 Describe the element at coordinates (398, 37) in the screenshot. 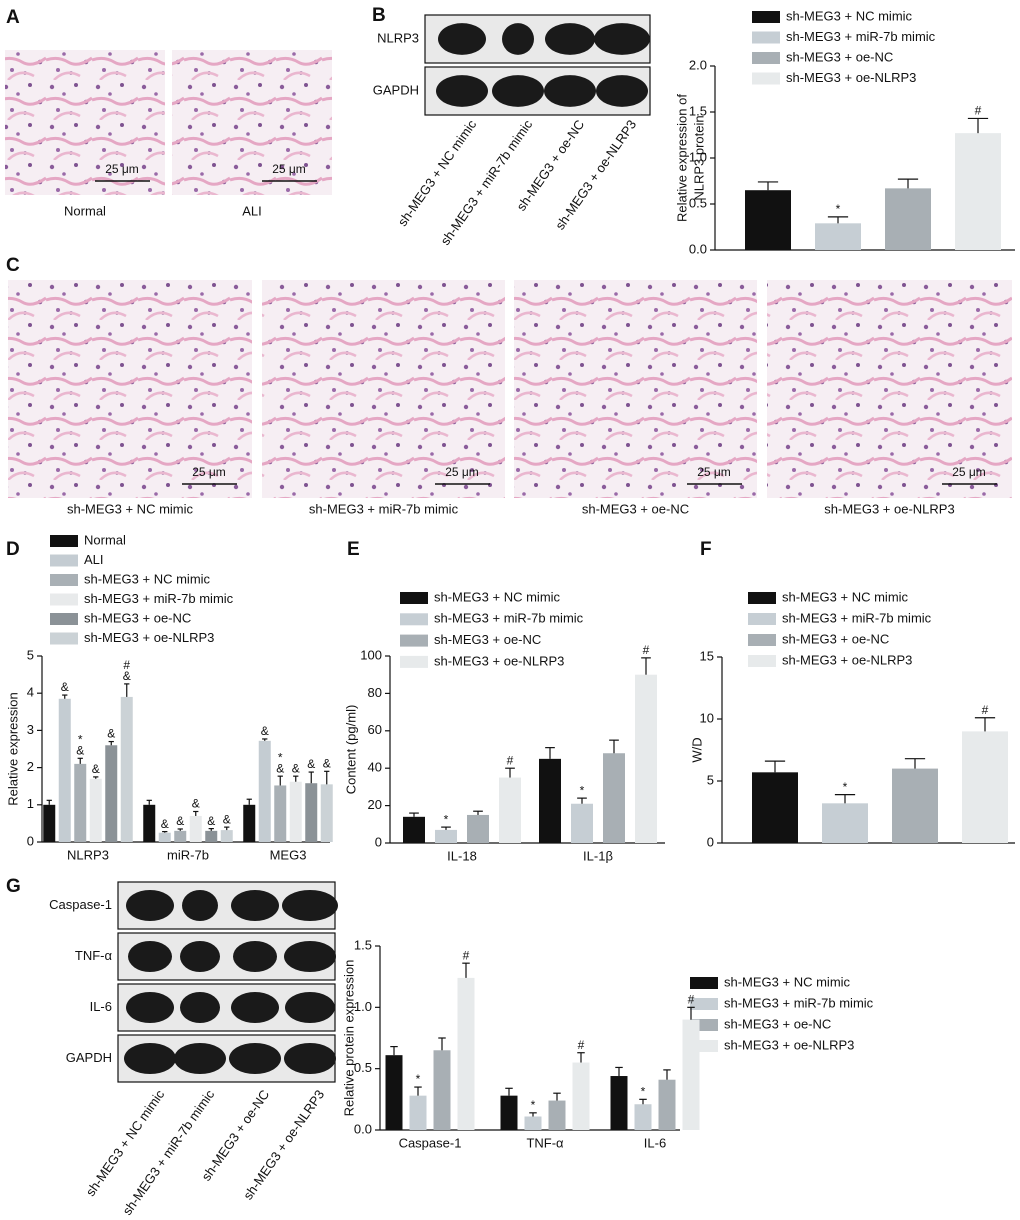

I see `band-label: NLRP3` at that location.